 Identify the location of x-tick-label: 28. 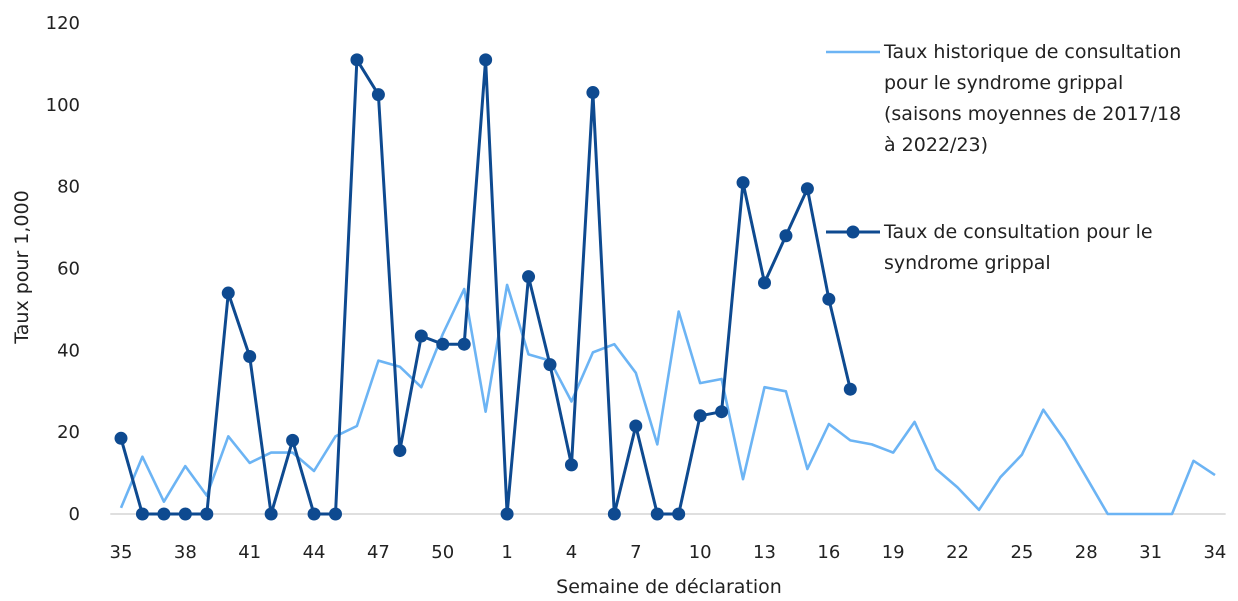
(1086, 552).